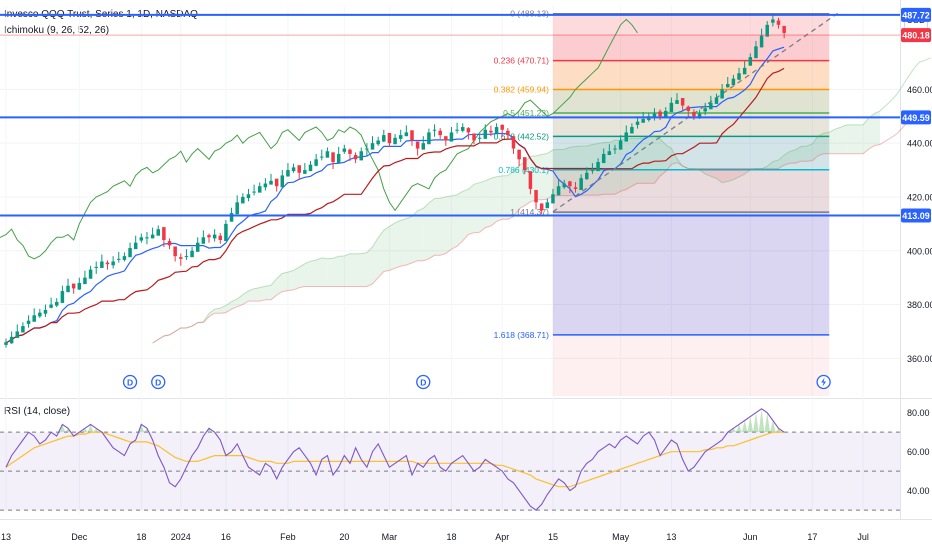 This screenshot has height=550, width=932. What do you see at coordinates (916, 215) in the screenshot?
I see `price-label: 413.09` at bounding box center [916, 215].